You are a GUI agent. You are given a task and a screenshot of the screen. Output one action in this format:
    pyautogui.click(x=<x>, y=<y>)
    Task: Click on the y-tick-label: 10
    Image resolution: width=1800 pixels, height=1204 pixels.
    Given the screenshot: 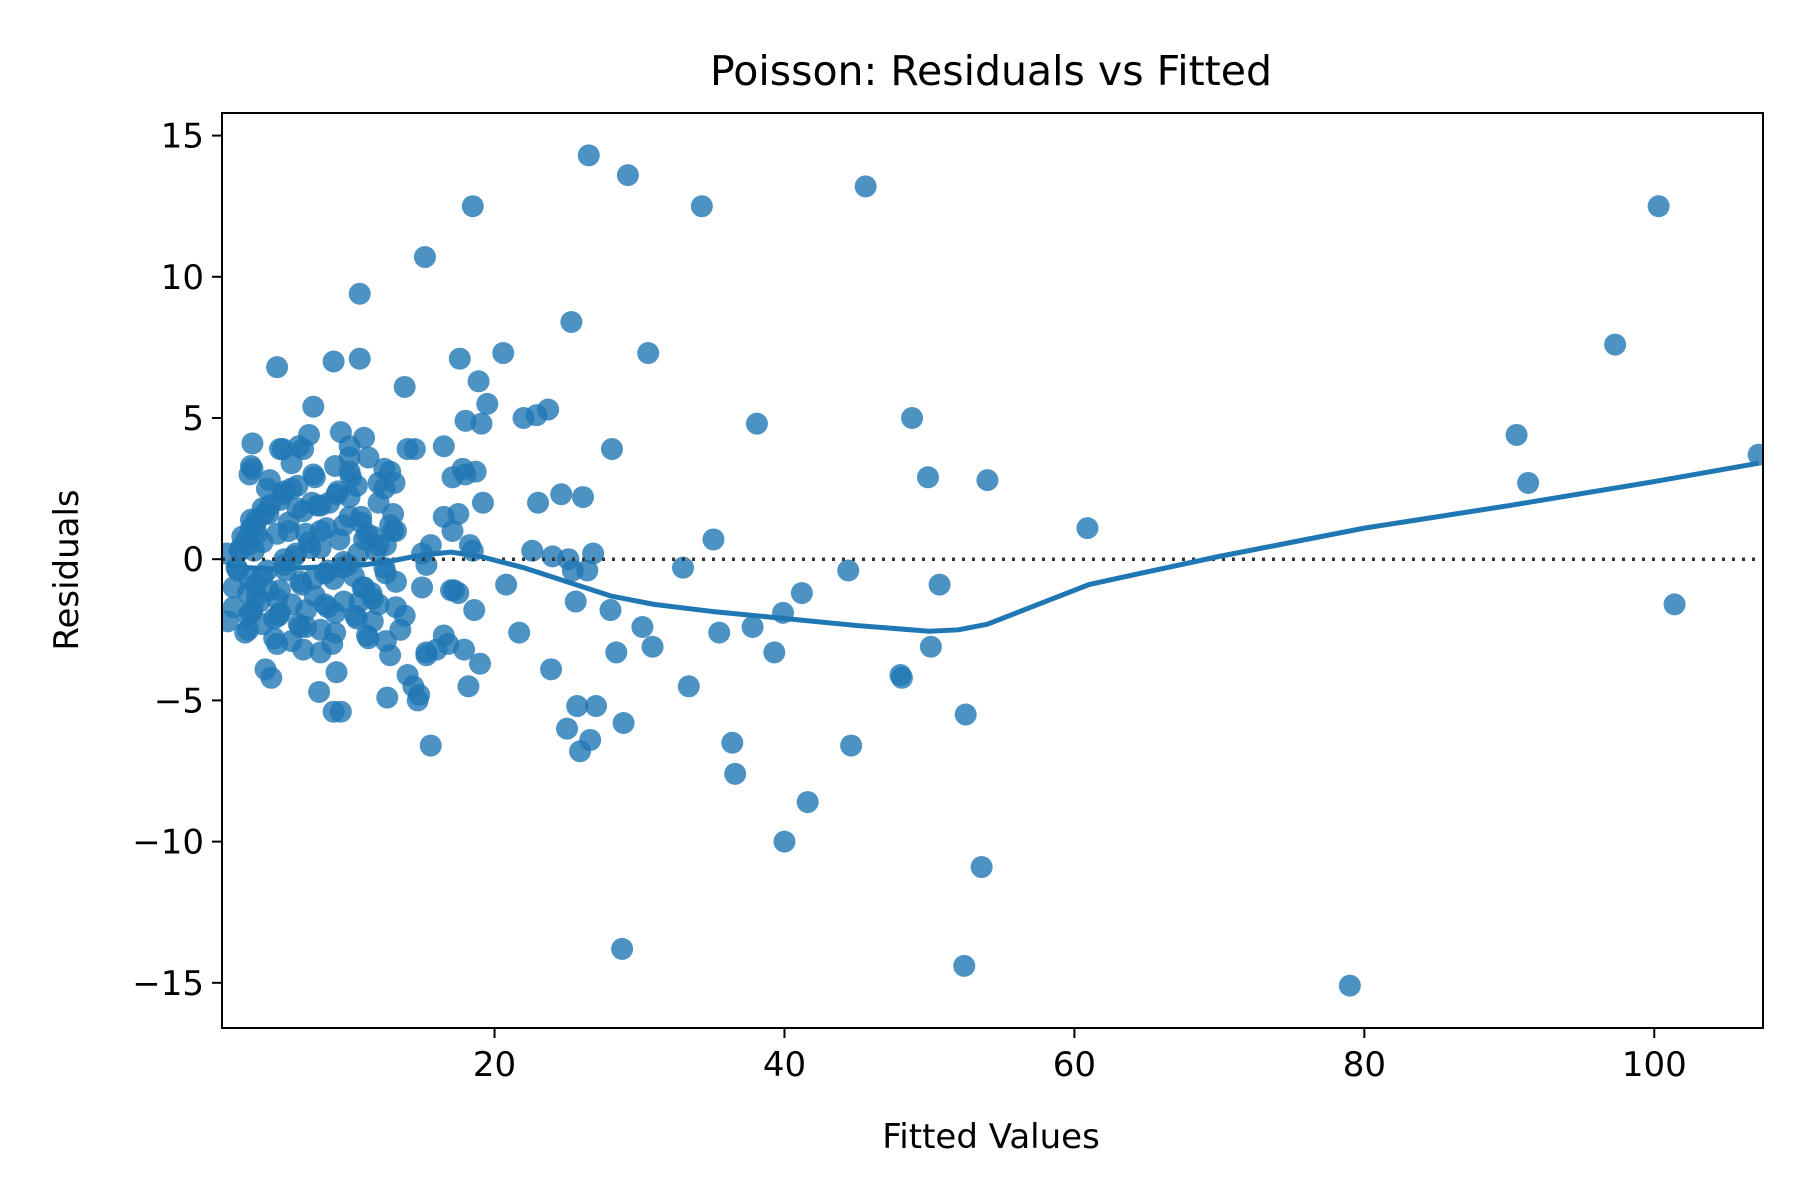 What is the action you would take?
    pyautogui.click(x=182, y=278)
    